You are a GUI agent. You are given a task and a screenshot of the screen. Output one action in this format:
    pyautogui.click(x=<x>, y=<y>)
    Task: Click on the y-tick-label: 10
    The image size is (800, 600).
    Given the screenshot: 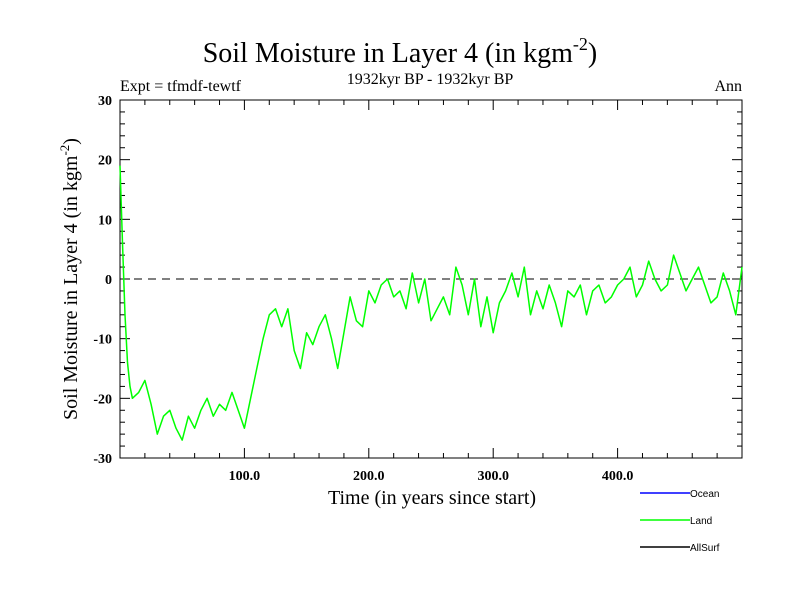 What is the action you would take?
    pyautogui.click(x=105, y=220)
    